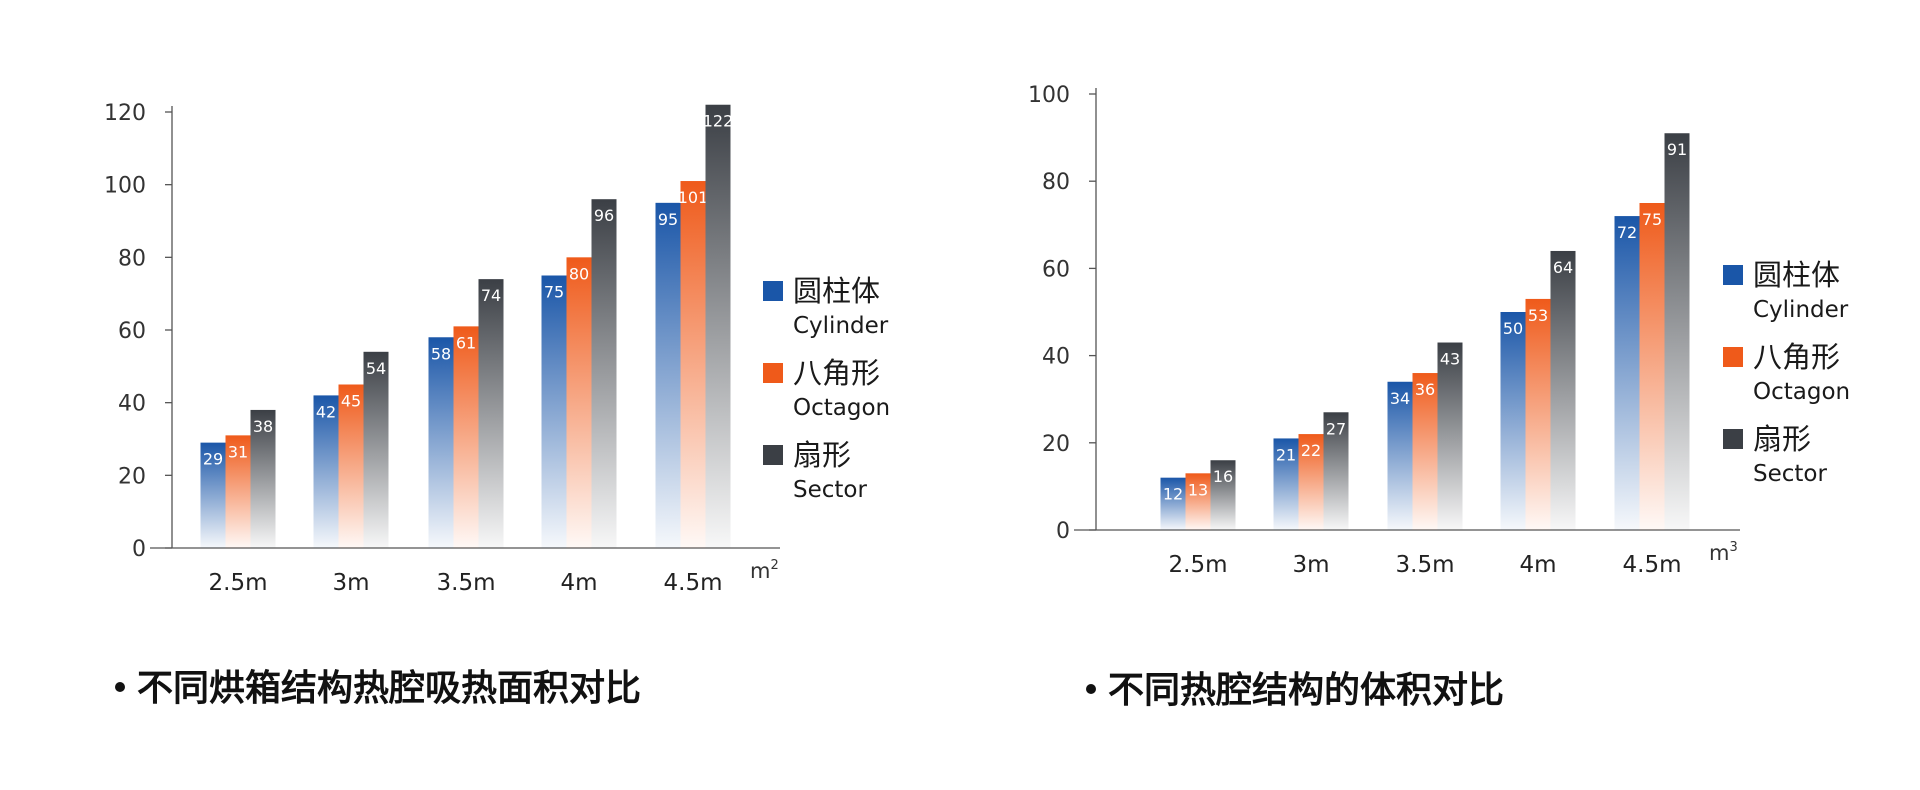 The image size is (1920, 790). Describe the element at coordinates (132, 331) in the screenshot. I see `y-tick-label: 60` at that location.